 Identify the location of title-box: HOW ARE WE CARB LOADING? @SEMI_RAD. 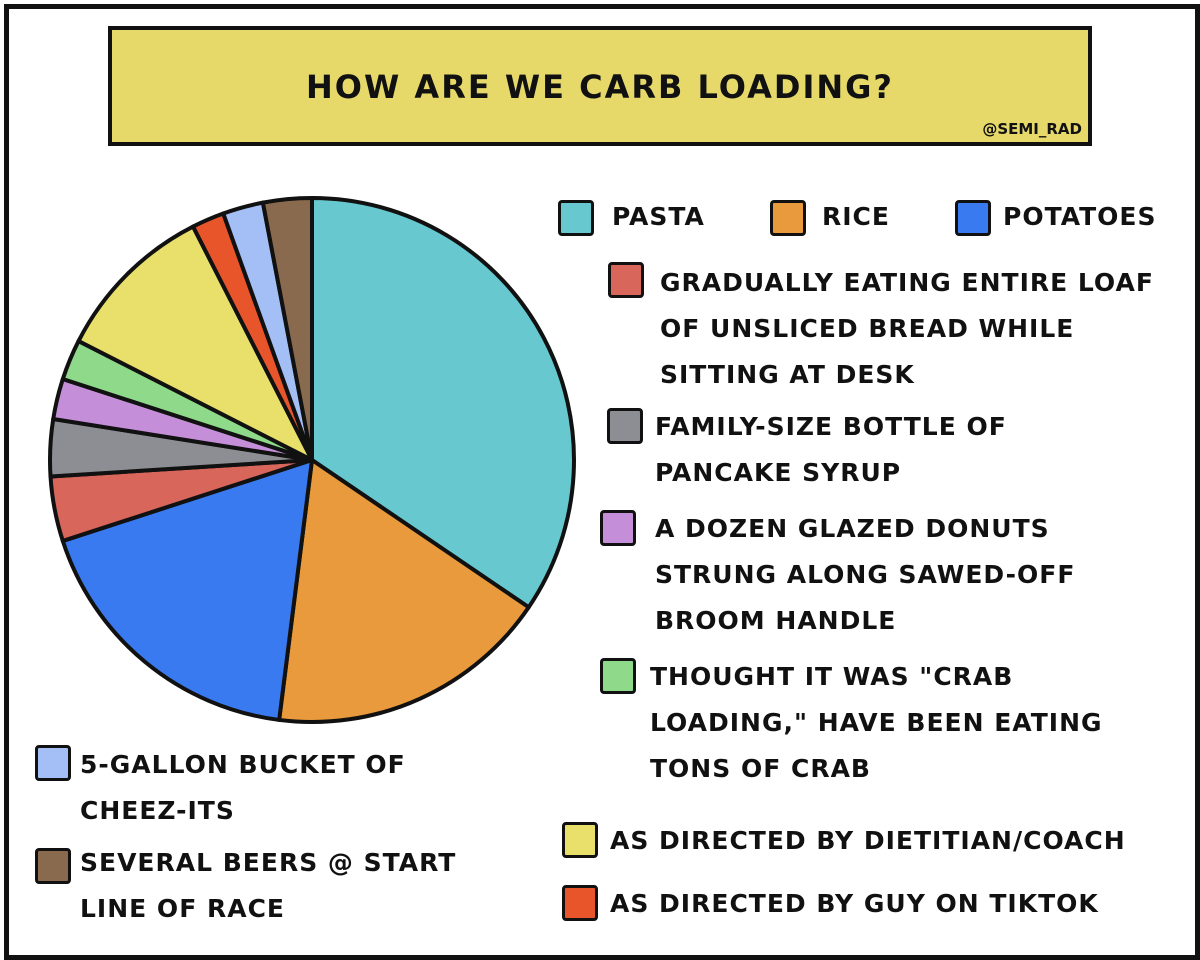
(600, 86).